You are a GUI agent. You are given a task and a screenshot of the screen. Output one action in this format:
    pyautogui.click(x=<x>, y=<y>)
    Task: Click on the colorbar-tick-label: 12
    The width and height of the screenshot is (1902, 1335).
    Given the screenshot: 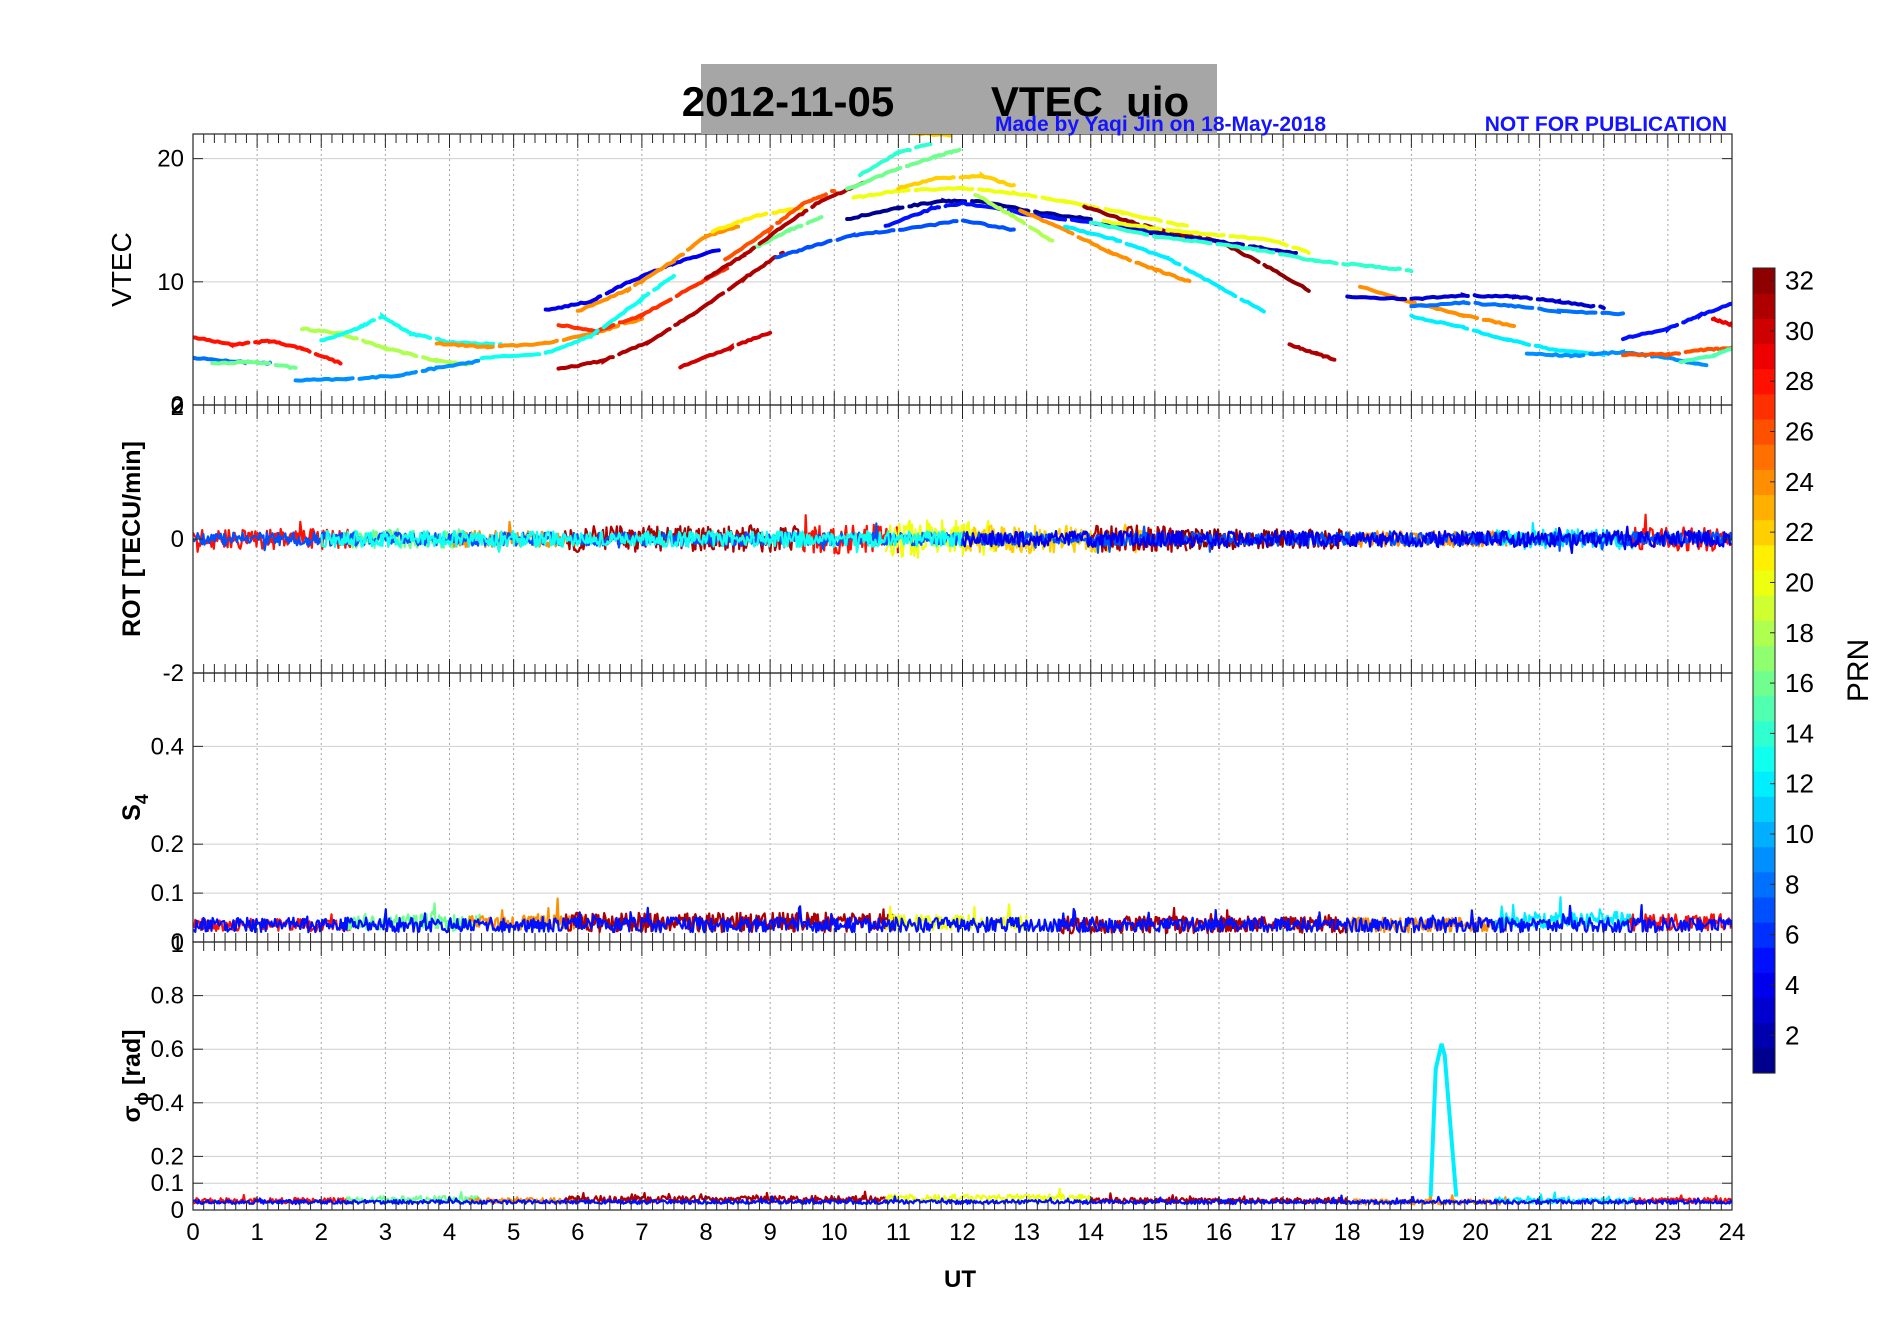 What is the action you would take?
    pyautogui.click(x=1799, y=784)
    